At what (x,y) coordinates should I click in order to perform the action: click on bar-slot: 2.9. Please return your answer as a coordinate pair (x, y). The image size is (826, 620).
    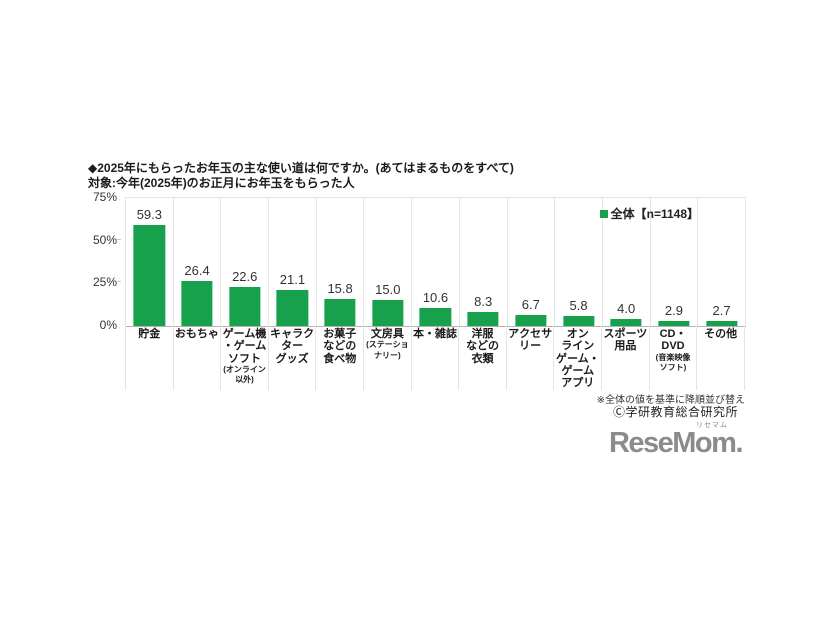
    Looking at the image, I should click on (675, 262).